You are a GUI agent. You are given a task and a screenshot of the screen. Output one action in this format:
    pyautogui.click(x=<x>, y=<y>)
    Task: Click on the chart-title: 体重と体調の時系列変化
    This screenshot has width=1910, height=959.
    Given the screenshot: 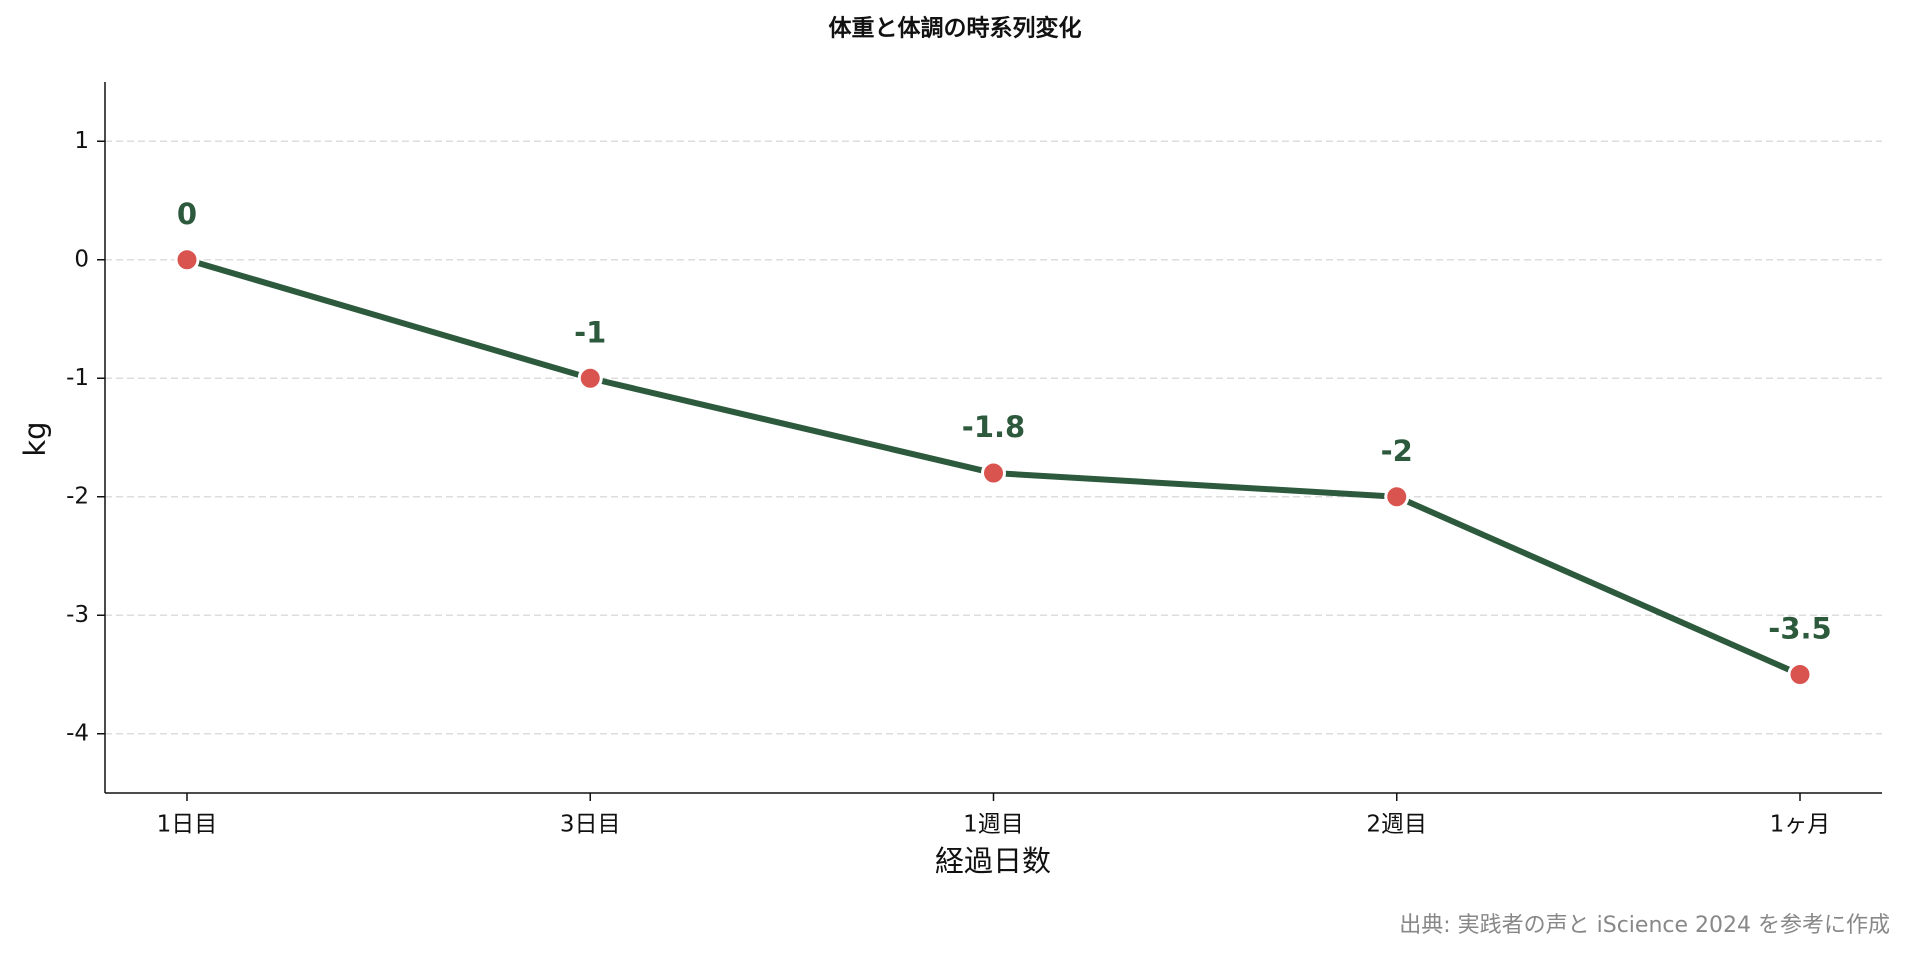 What is the action you would take?
    pyautogui.click(x=955, y=28)
    